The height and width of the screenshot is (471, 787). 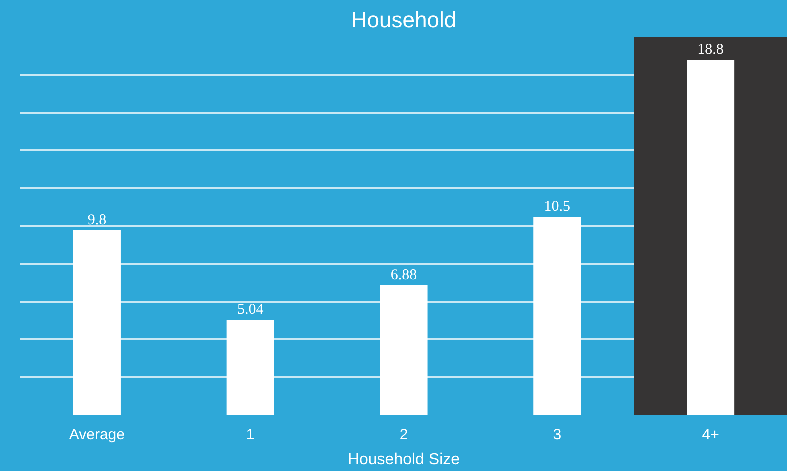 What do you see at coordinates (97, 220) in the screenshot?
I see `data-label: 9.8` at bounding box center [97, 220].